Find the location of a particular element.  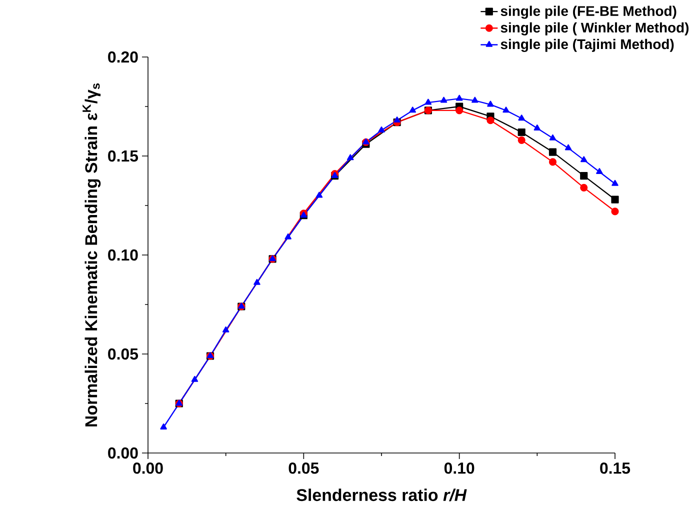

y-tick-label: 0.05 is located at coordinates (123, 354).